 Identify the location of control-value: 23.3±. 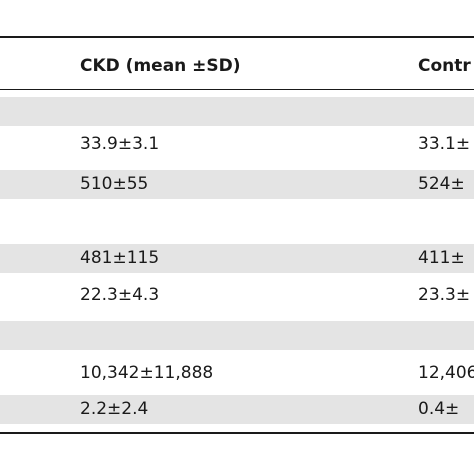
(444, 295).